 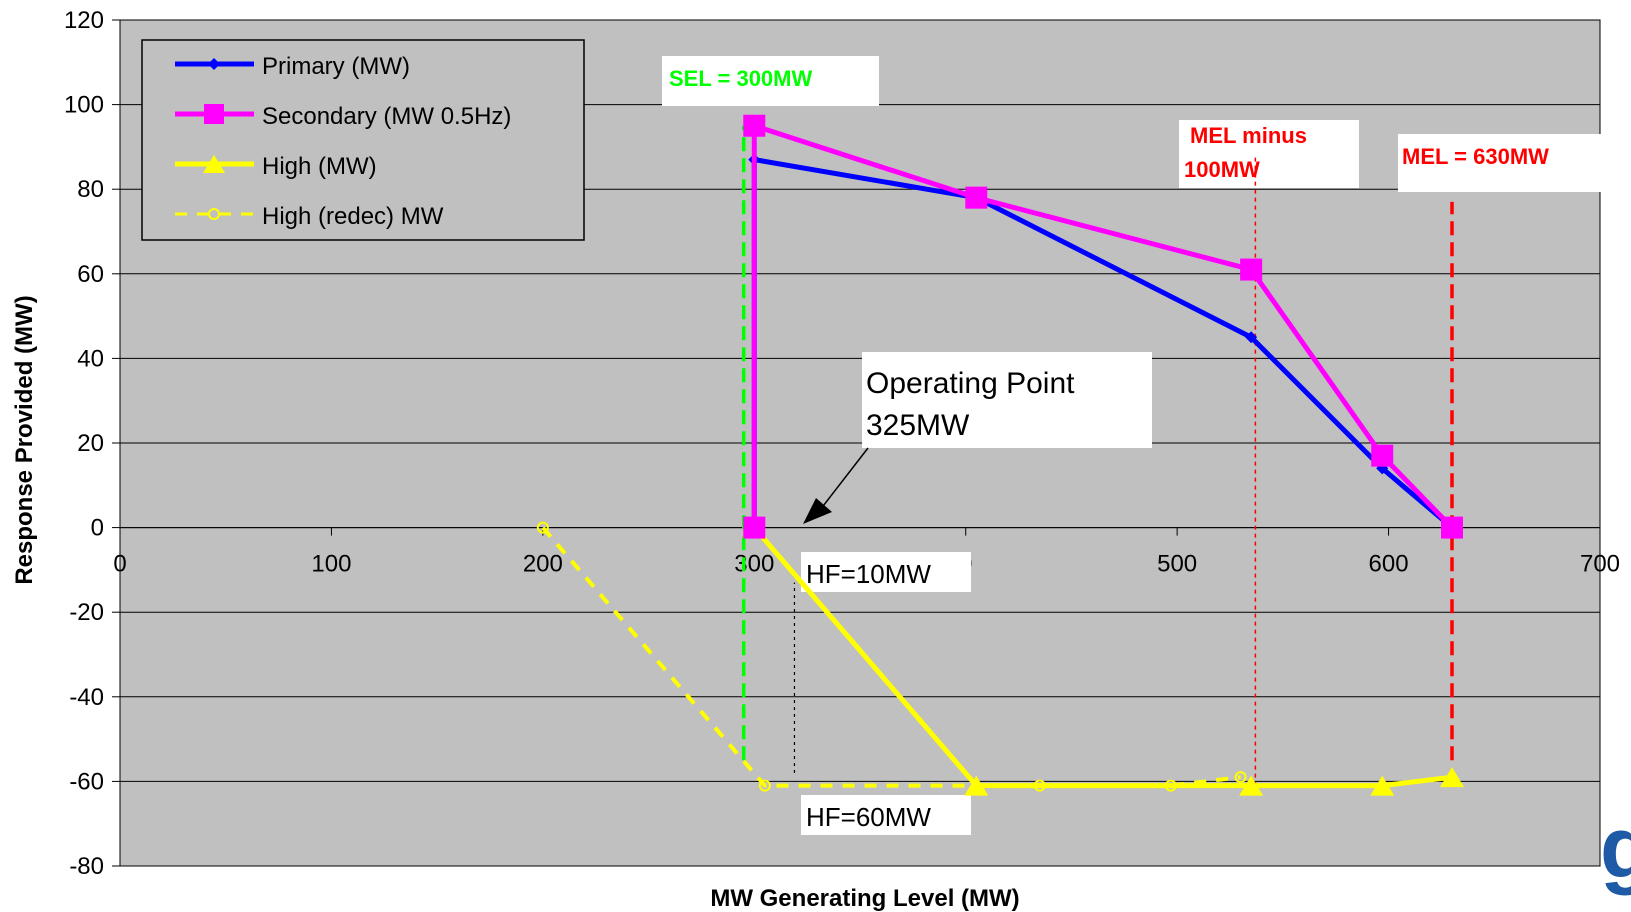 I want to click on operating-point-label-bg, so click(x=1007, y=400).